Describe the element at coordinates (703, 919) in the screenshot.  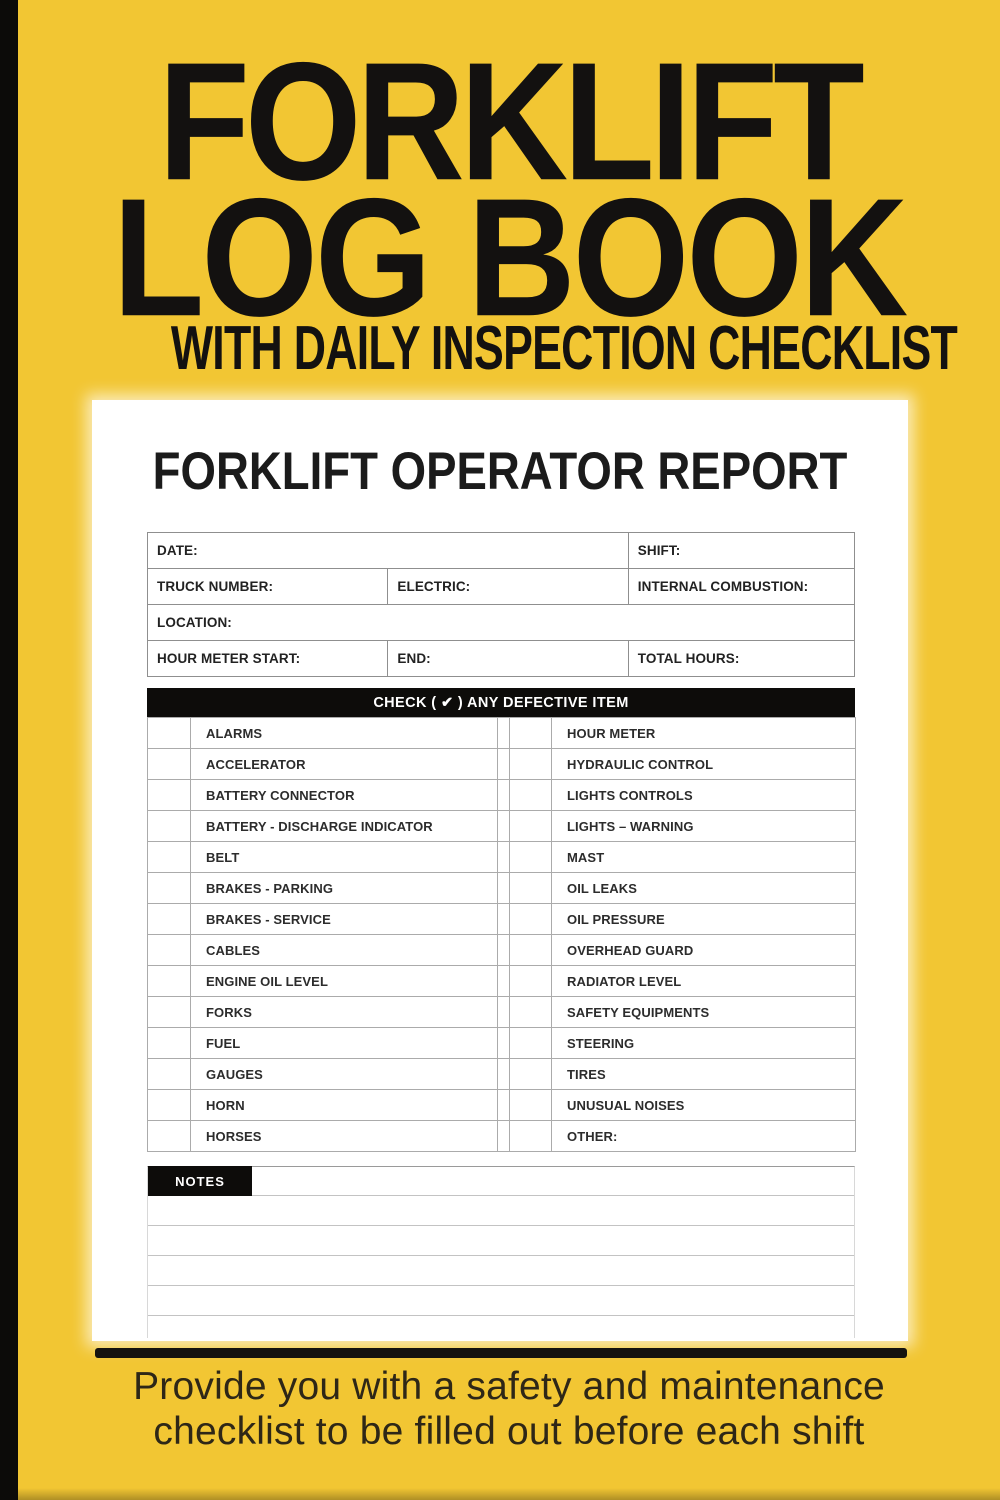
I see `checklist-item-label: OIL PRESSURE` at that location.